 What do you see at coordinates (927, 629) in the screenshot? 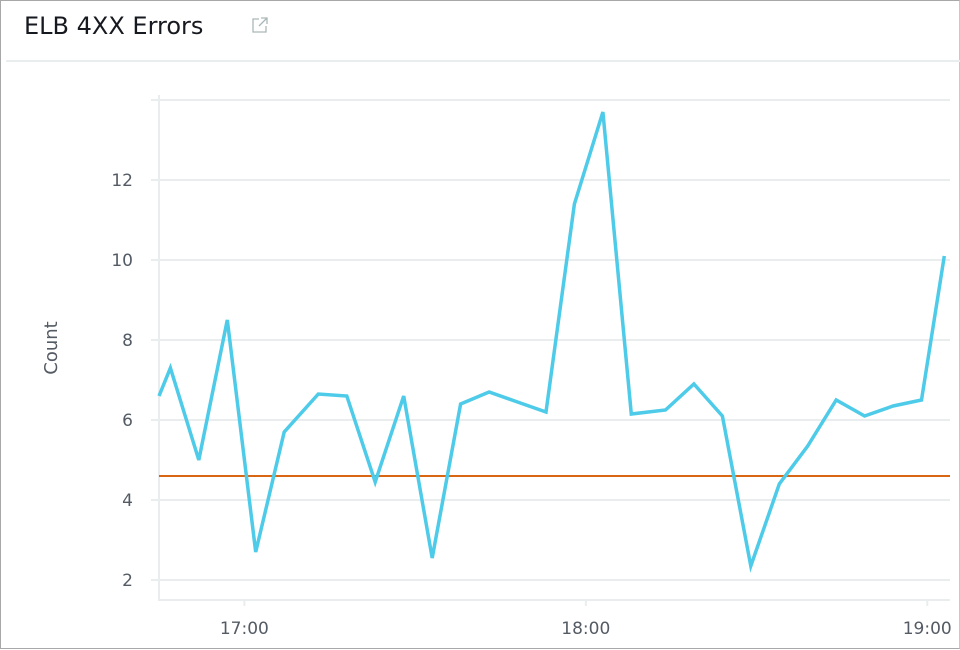
I see `x-tick-label: 19:00` at bounding box center [927, 629].